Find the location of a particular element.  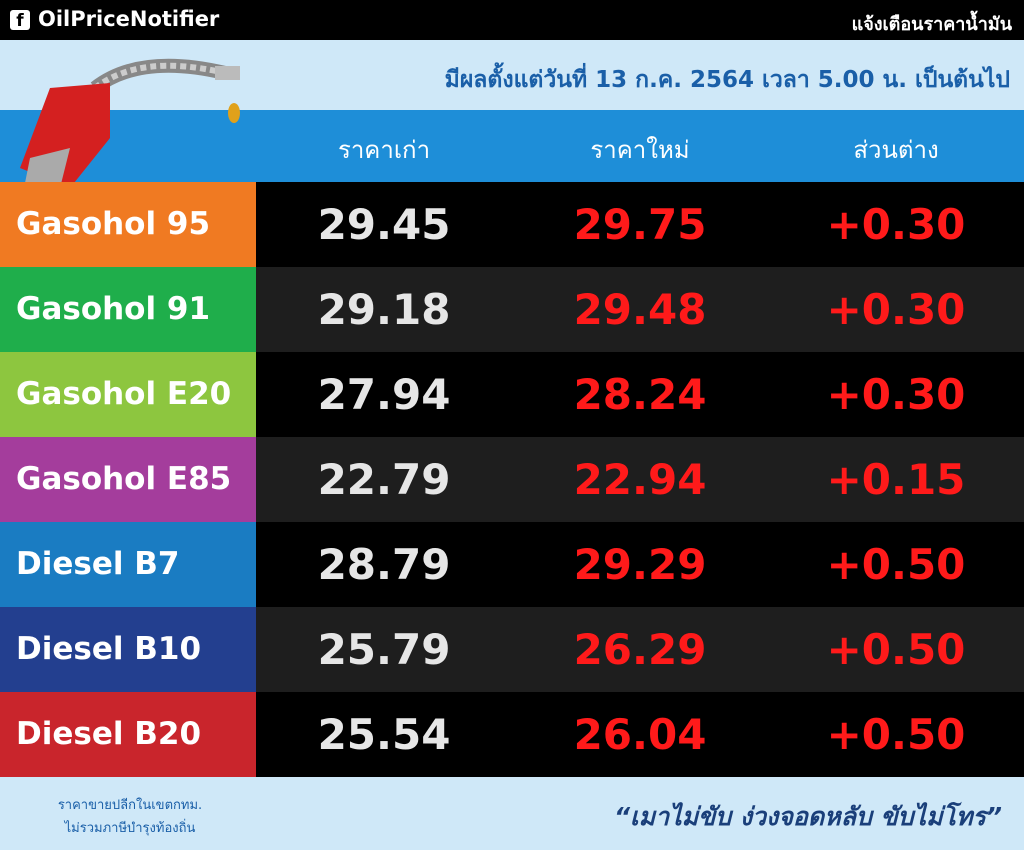

new-price: 28.24 is located at coordinates (640, 394).